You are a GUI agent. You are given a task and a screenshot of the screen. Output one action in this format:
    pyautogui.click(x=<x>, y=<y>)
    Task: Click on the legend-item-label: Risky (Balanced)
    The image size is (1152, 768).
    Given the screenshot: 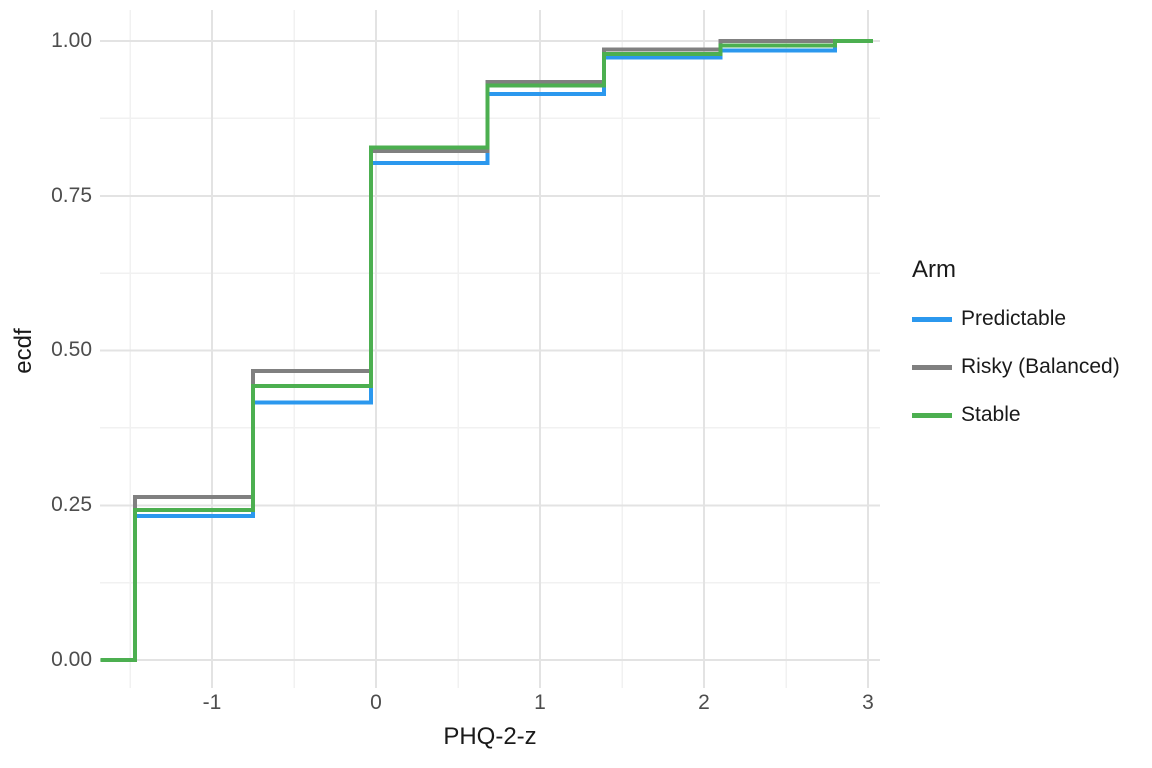 What is the action you would take?
    pyautogui.click(x=1040, y=366)
    